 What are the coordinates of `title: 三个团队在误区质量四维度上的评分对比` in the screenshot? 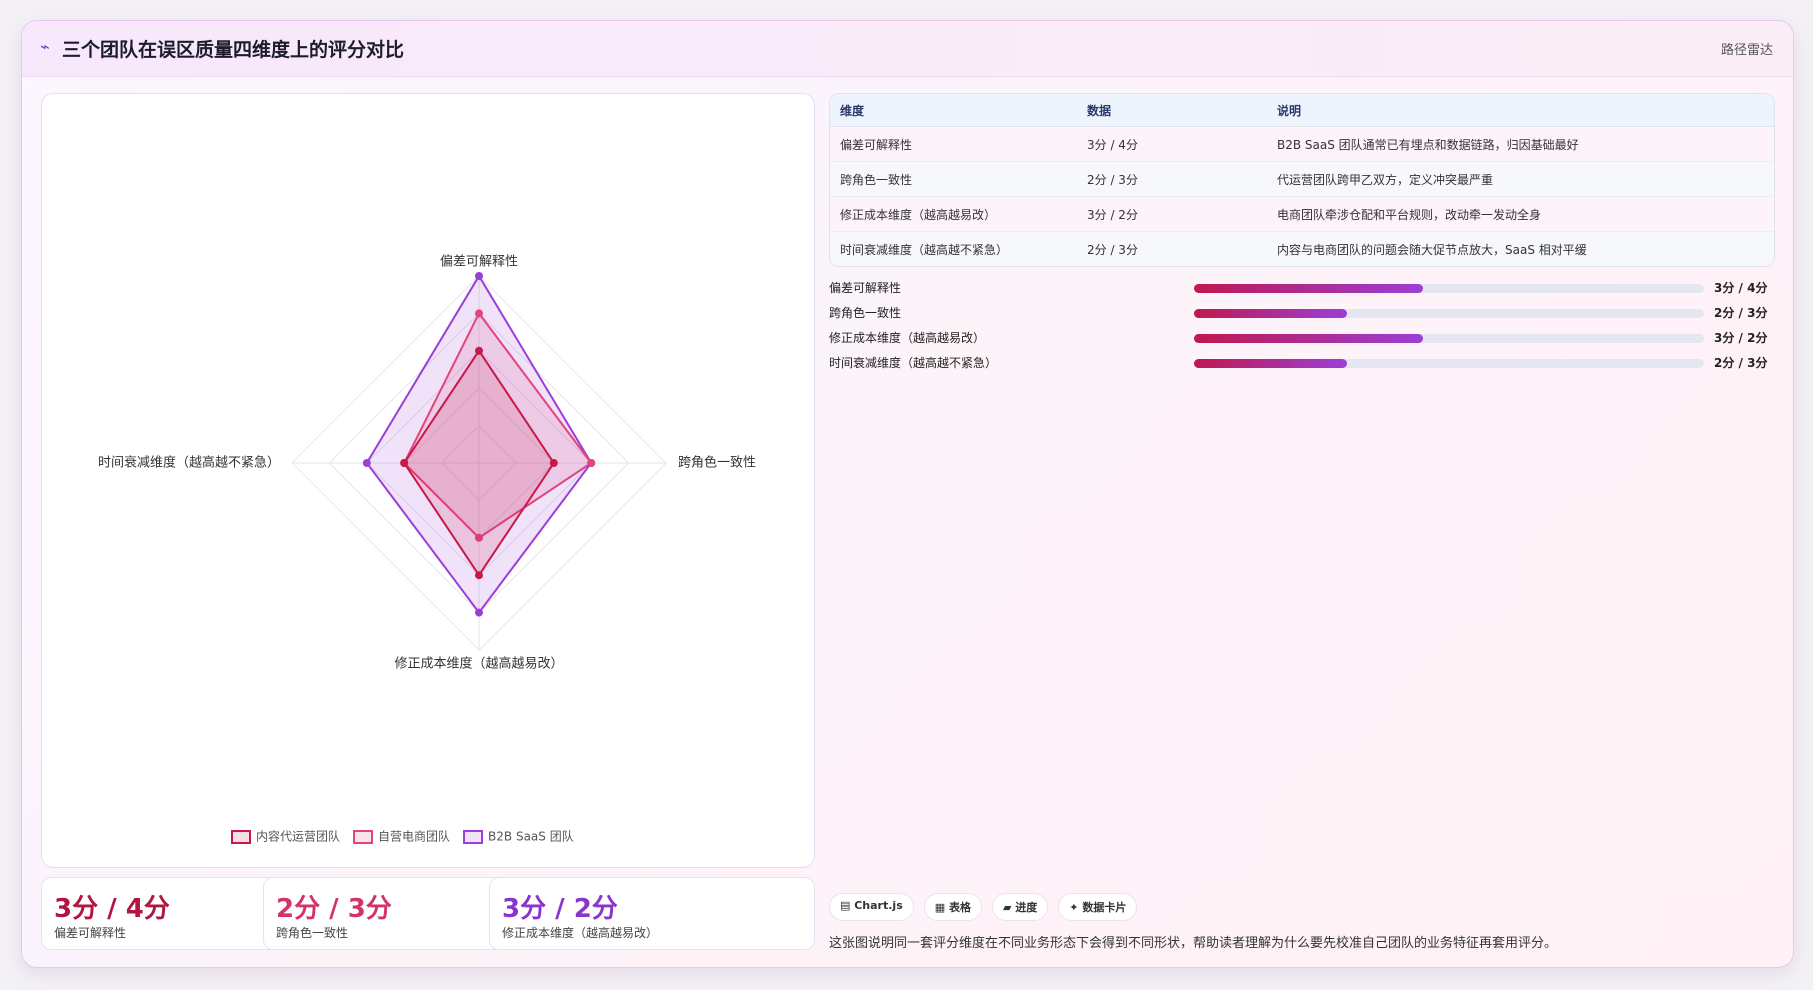 It's located at (233, 50).